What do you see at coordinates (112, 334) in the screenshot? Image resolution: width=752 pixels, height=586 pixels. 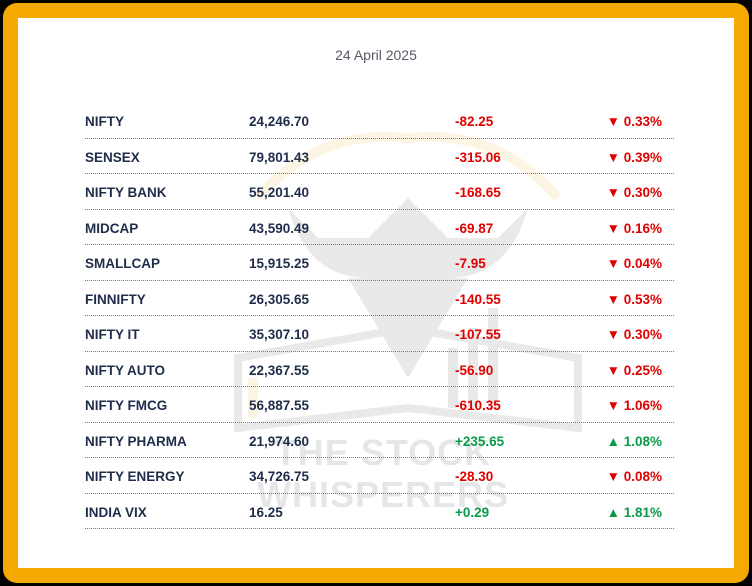 I see `index-name: NIFTY IT` at bounding box center [112, 334].